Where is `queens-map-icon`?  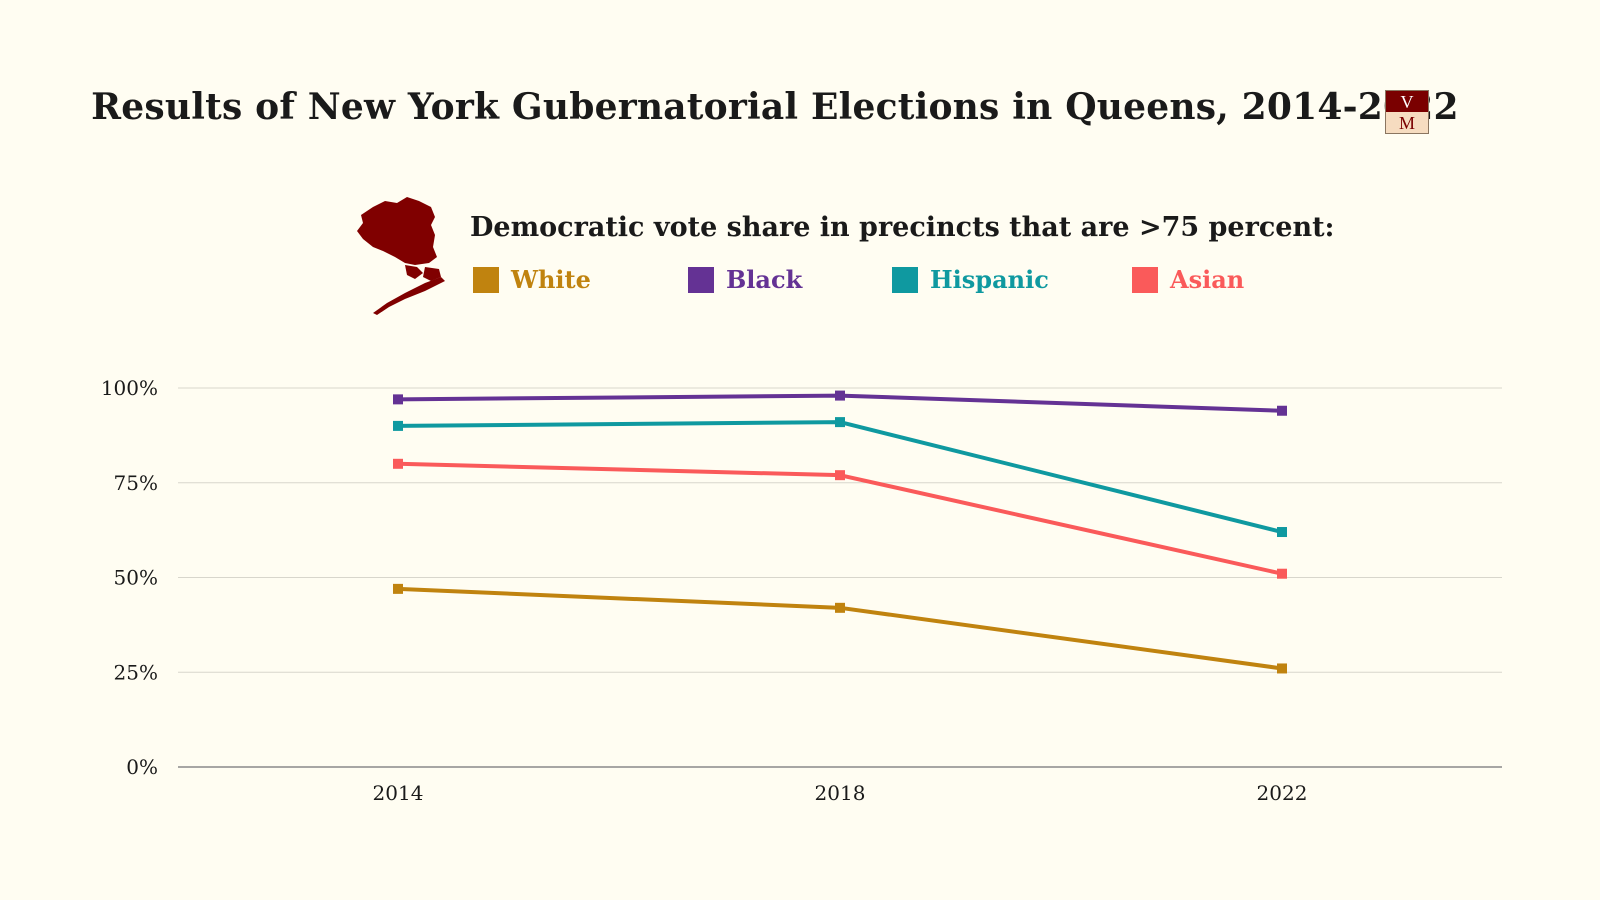 queens-map-icon is located at coordinates (401, 256).